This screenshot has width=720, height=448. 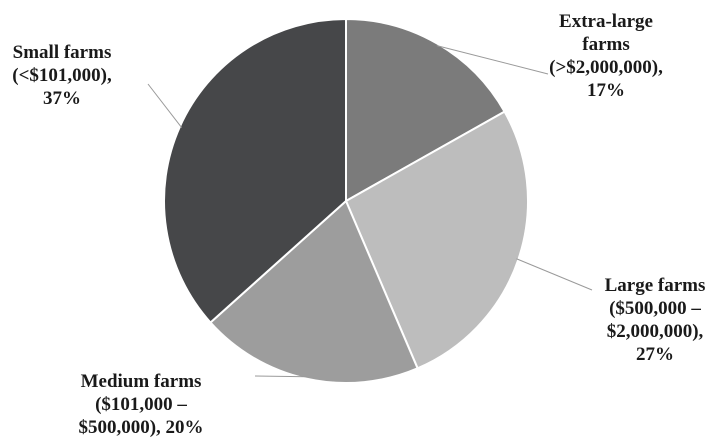 I want to click on slice-label-line: (>$2,000,000),, so click(x=606, y=67).